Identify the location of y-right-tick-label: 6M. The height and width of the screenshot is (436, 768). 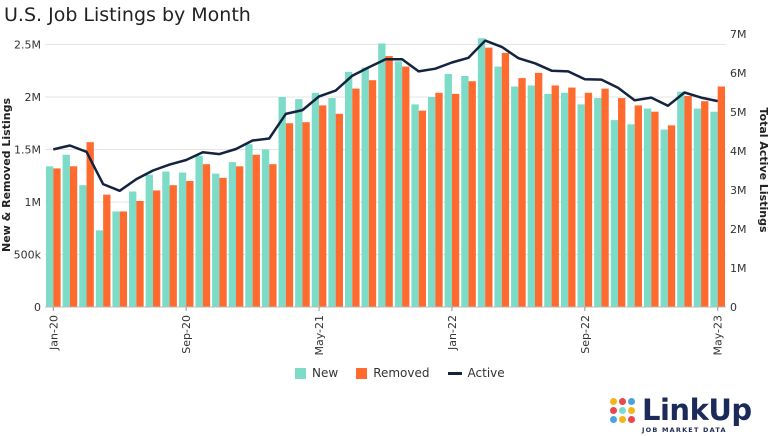
(738, 73).